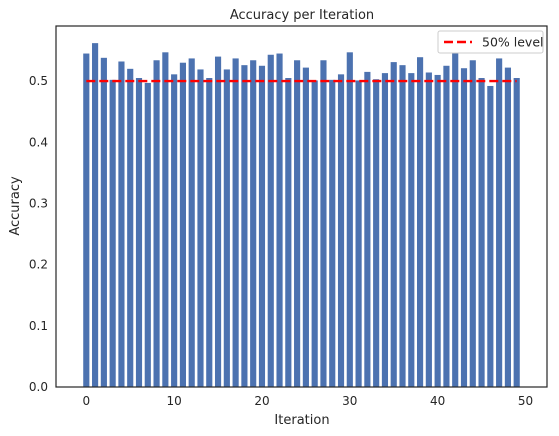  Describe the element at coordinates (38, 234) in the screenshot. I see `y-axis-ticks: 0.0 0.1 0.2 0.3 0.4 0.5` at that location.